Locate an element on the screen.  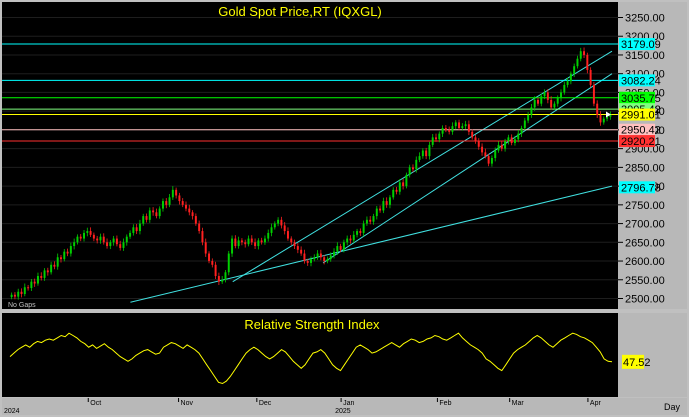
price-tick-label: 3250.00 is located at coordinates (645, 18).